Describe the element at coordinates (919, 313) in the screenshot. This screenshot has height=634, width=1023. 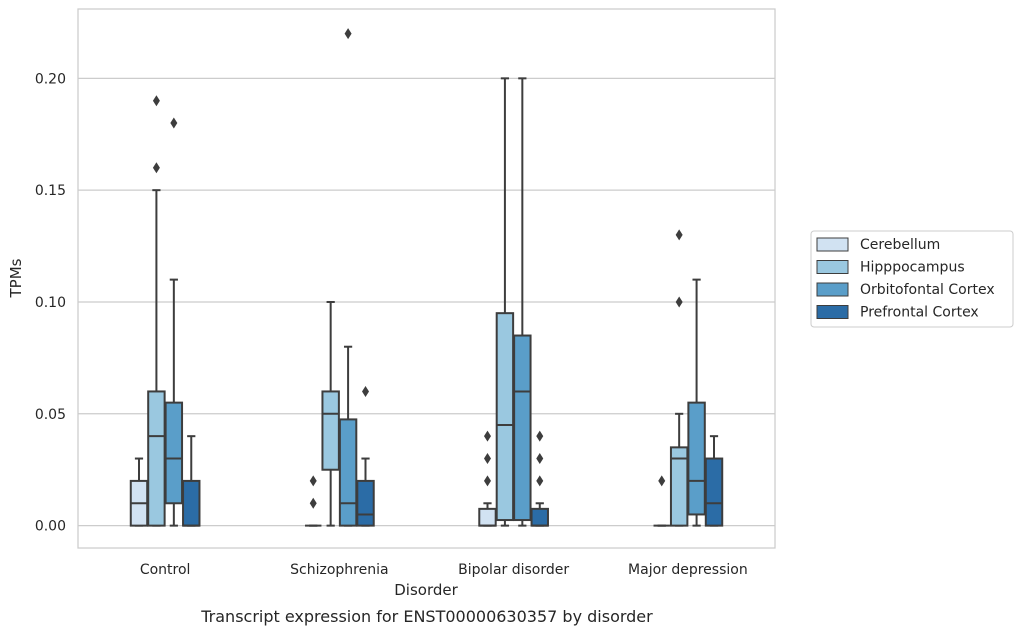
I see `legend-label: Prefrontal Cortex` at that location.